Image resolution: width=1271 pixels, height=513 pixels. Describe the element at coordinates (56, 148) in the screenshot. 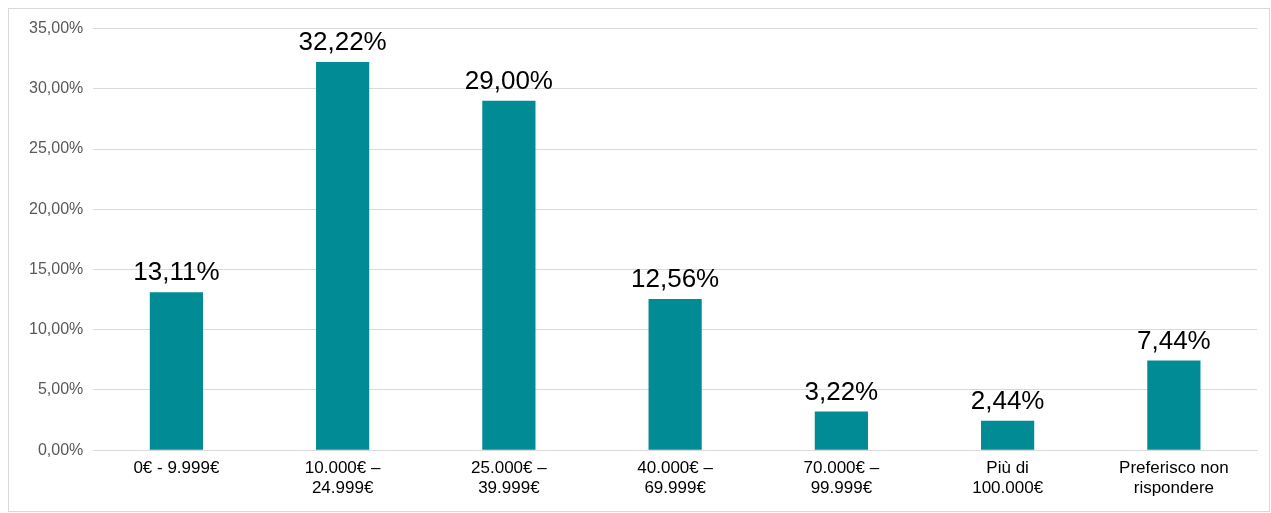

I see `y-tick-label: 25,00%` at that location.